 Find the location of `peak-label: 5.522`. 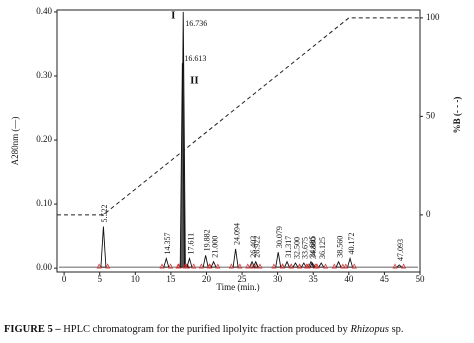

peak-label: 5.522 is located at coordinates (104, 214).